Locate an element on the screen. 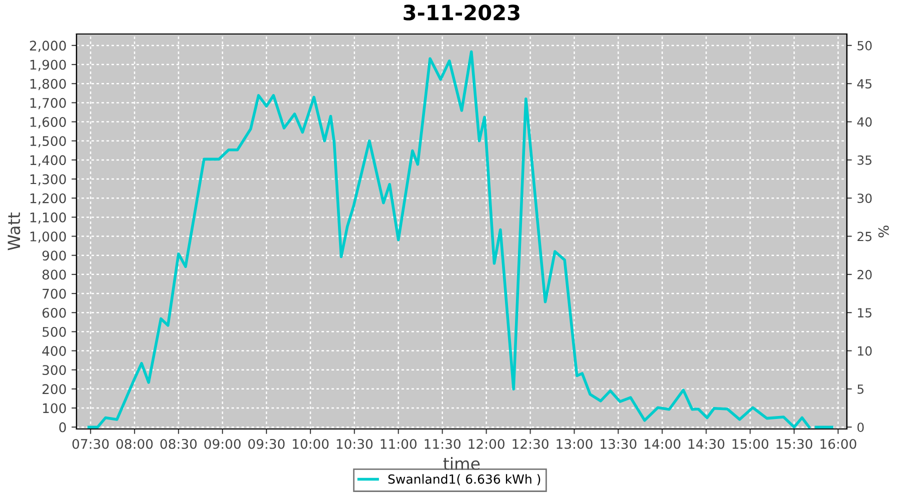 The height and width of the screenshot is (500, 900). y2-tick-label: 5 is located at coordinates (861, 389).